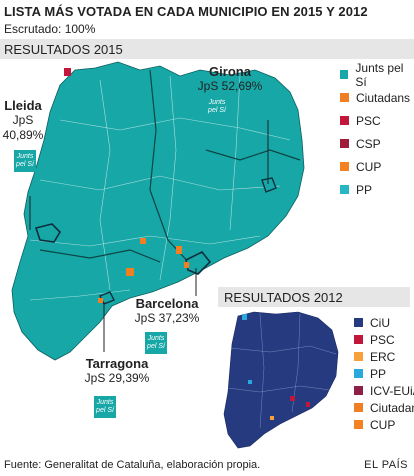 The image size is (414, 476). I want to click on jps-logo-barcelona: Junts pel Sí, so click(156, 343).